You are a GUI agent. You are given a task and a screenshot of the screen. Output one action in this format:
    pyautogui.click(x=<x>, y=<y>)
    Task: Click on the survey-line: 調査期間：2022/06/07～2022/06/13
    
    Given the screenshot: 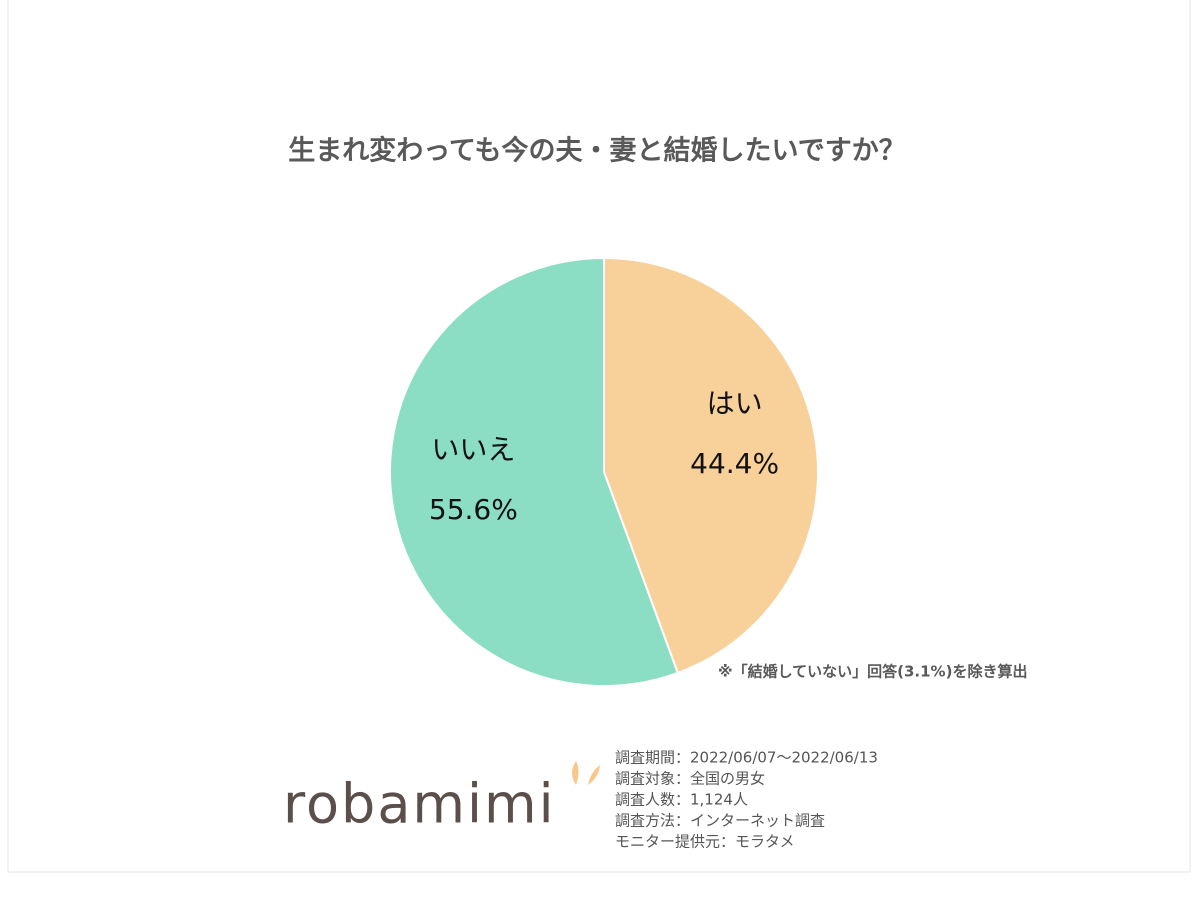 What is the action you would take?
    pyautogui.click(x=746, y=758)
    